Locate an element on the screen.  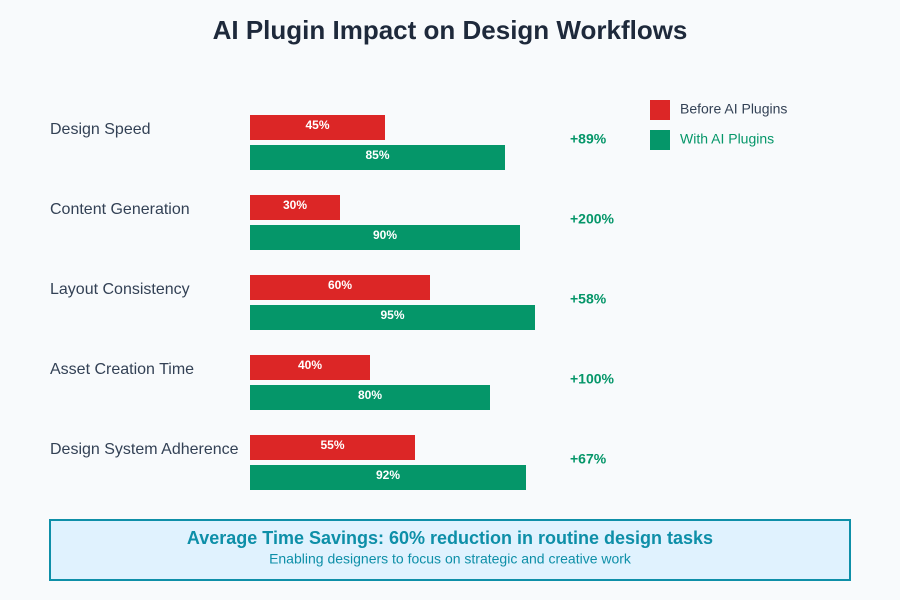
category-label: Asset Creation Time is located at coordinates (122, 369).